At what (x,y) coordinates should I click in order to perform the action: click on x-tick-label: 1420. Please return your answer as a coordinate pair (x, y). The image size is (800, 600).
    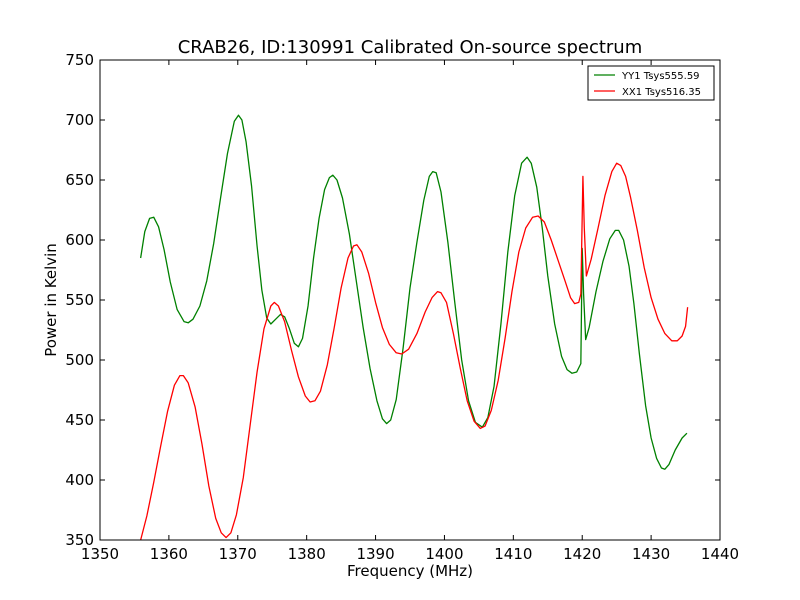
    Looking at the image, I should click on (582, 554).